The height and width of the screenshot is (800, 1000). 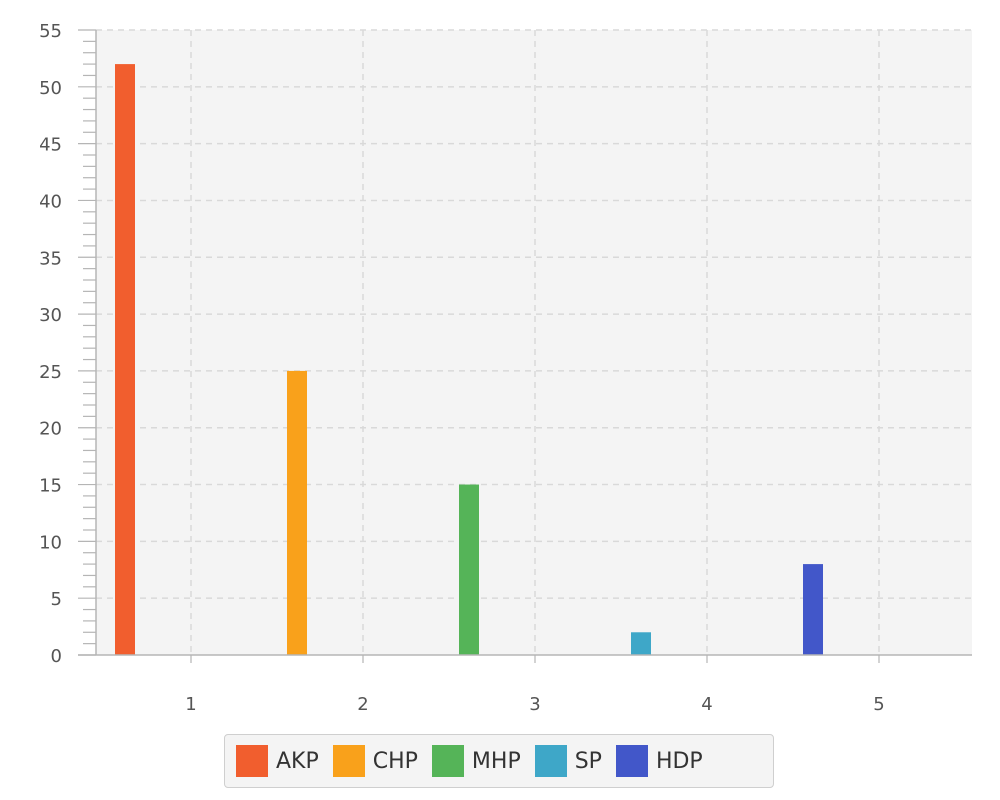 I want to click on legend-item-chp: CHP, so click(x=375, y=761).